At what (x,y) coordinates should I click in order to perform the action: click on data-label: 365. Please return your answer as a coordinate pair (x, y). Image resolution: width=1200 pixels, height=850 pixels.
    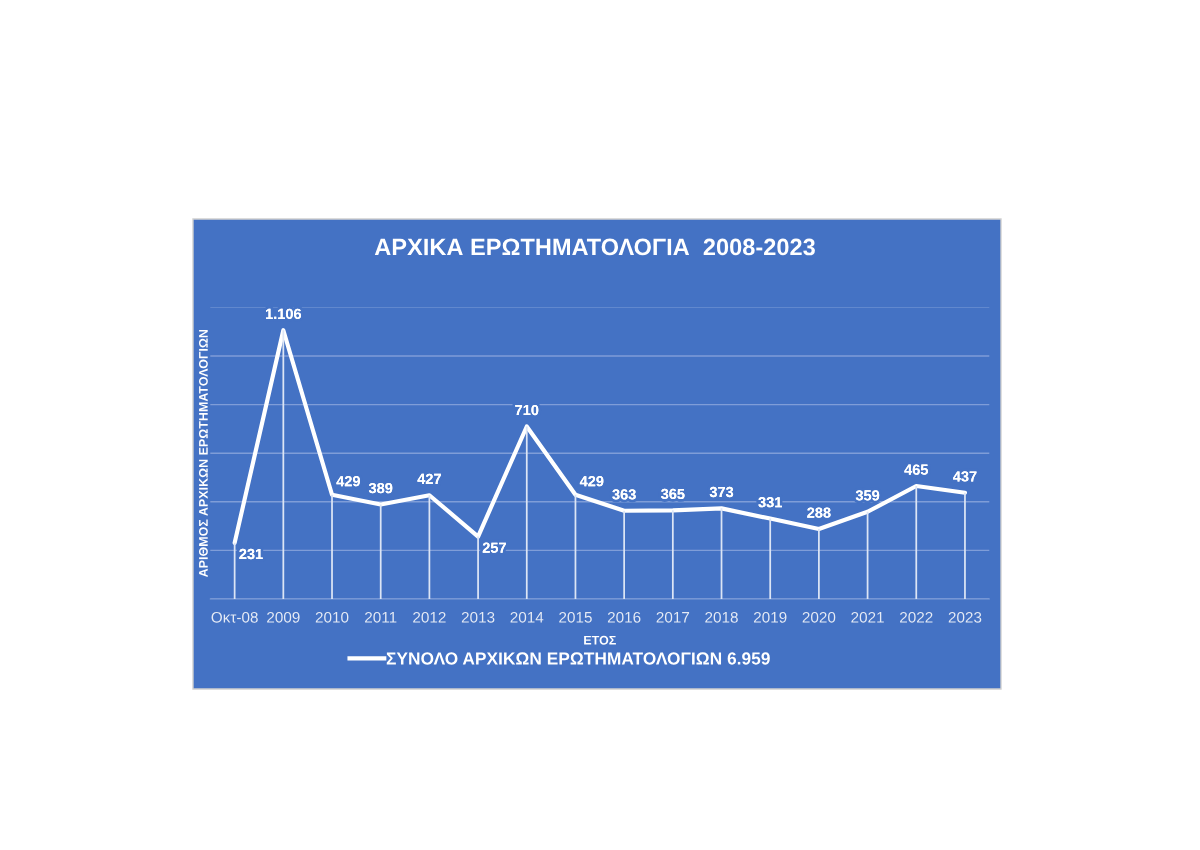
    Looking at the image, I should click on (673, 494).